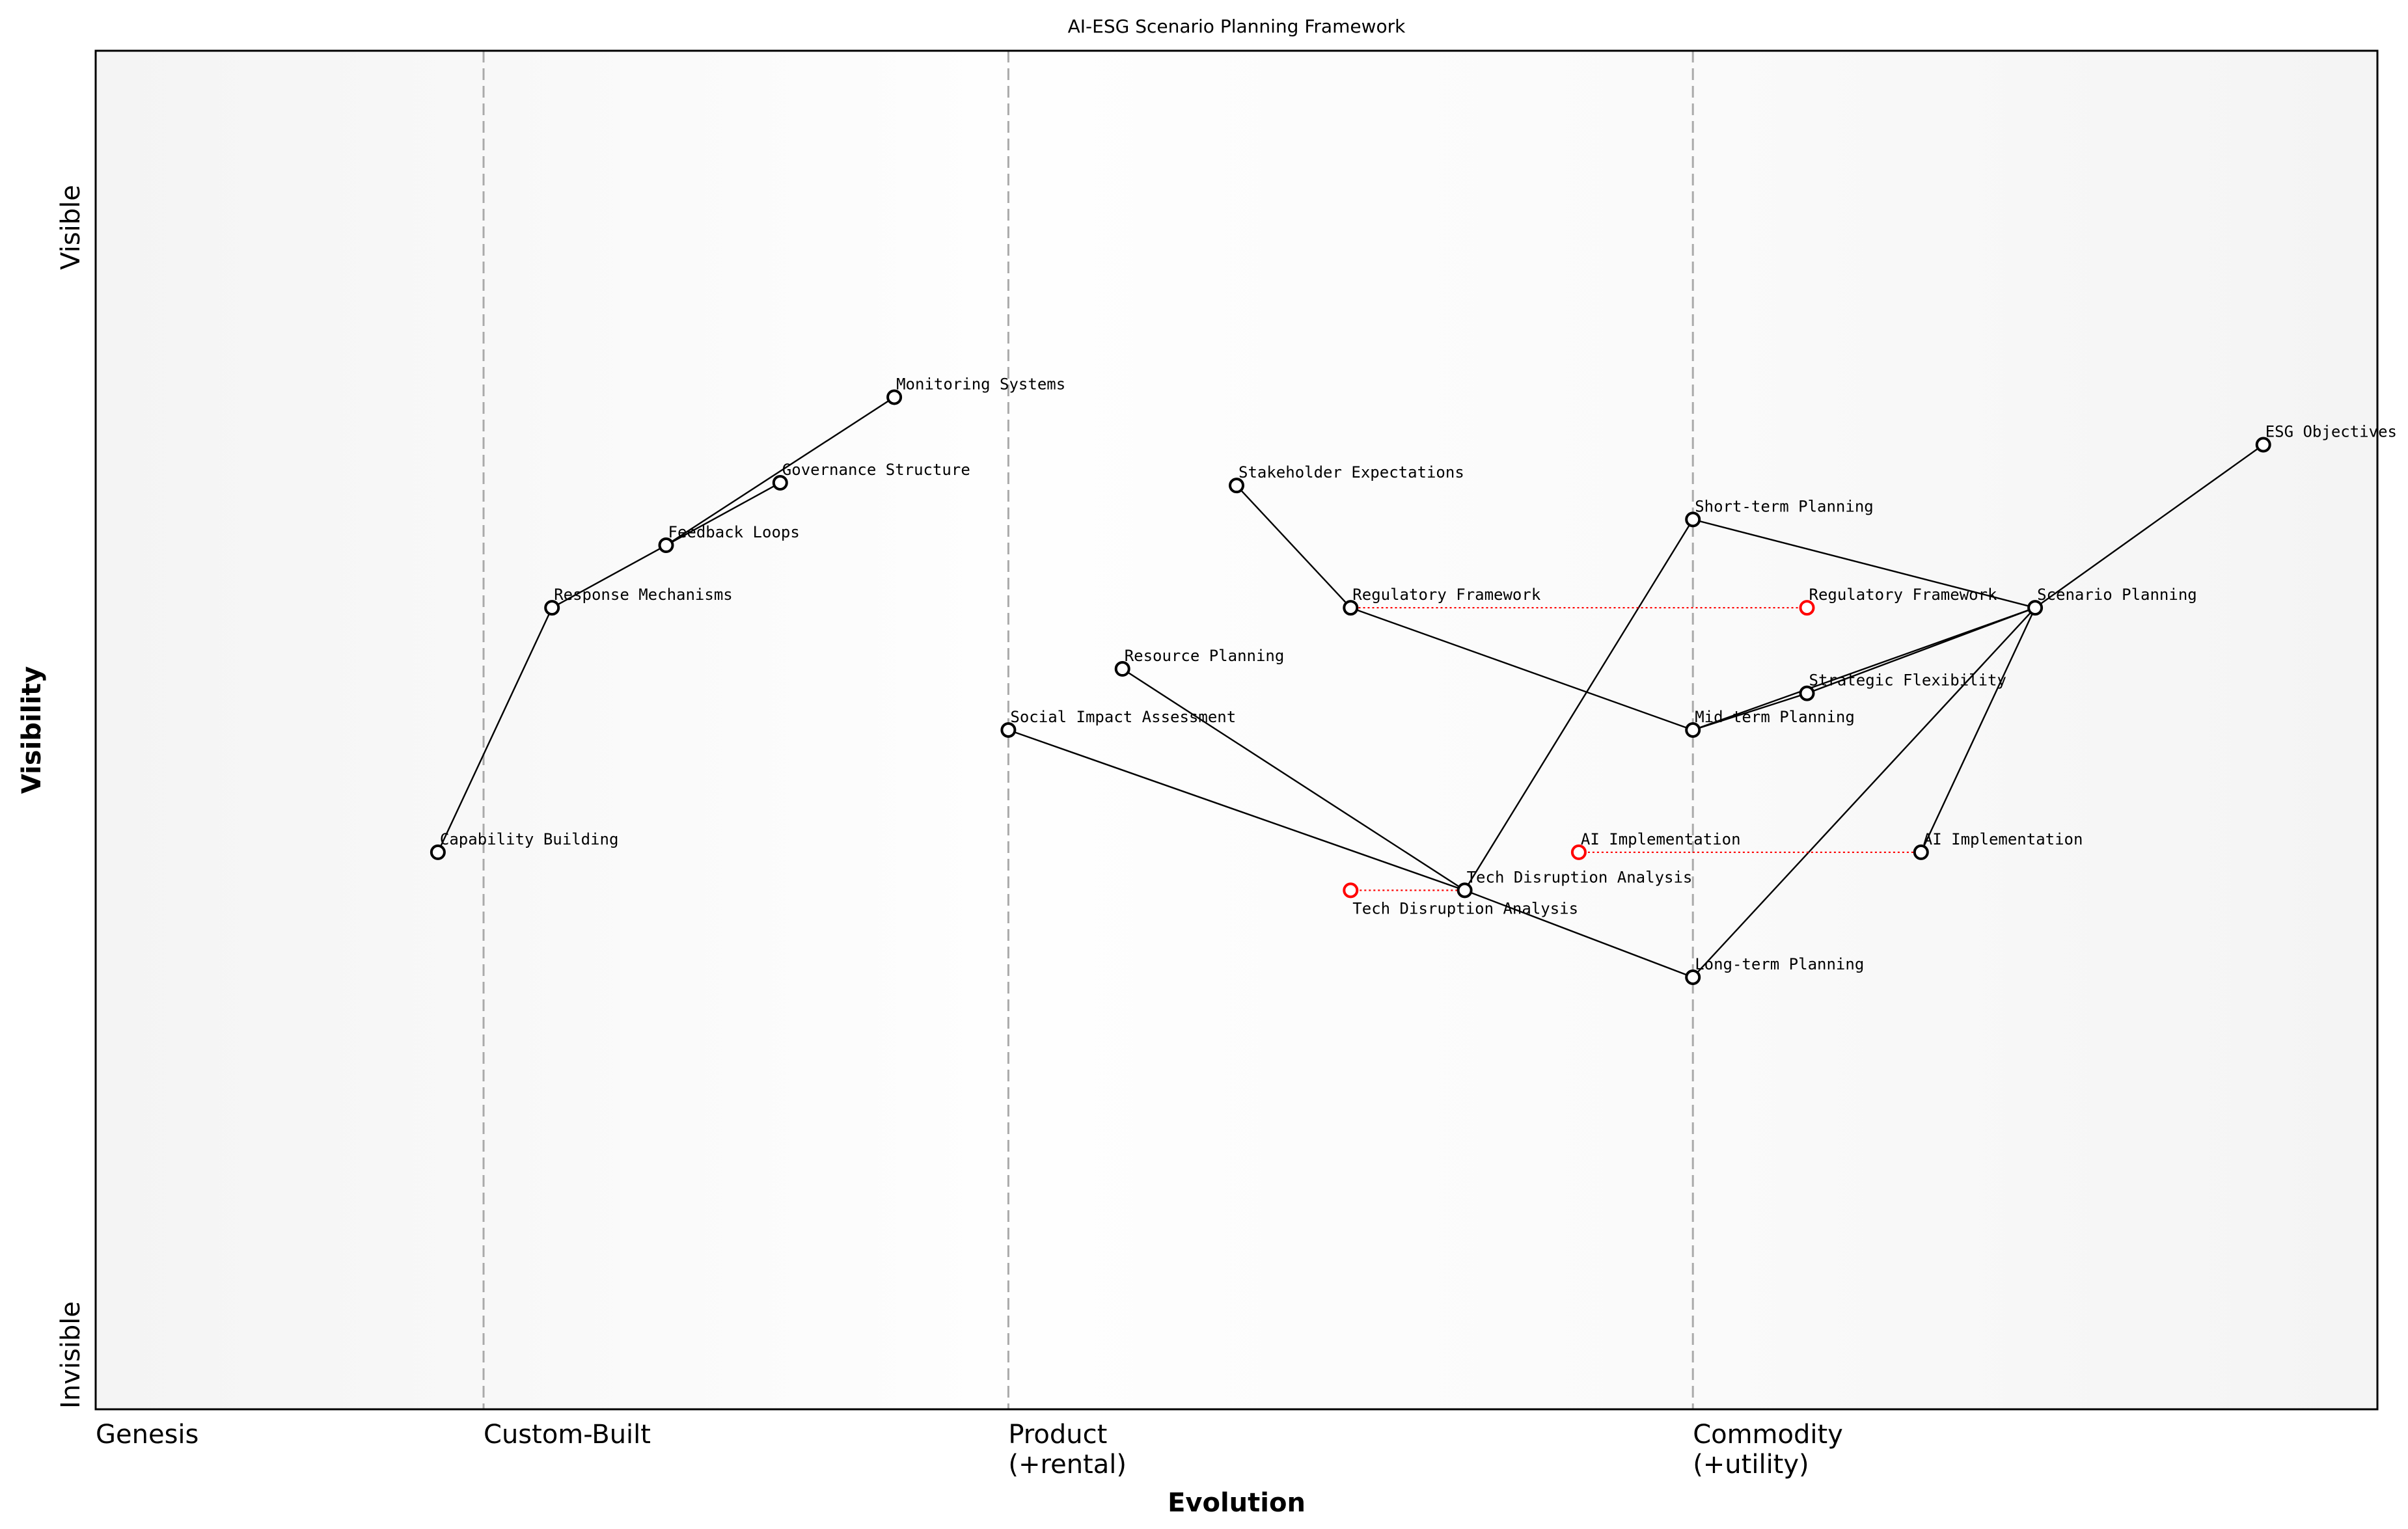 This screenshot has width=2408, height=1529. Describe the element at coordinates (1580, 877) in the screenshot. I see `component-label: Tech Disruption Analysis` at that location.